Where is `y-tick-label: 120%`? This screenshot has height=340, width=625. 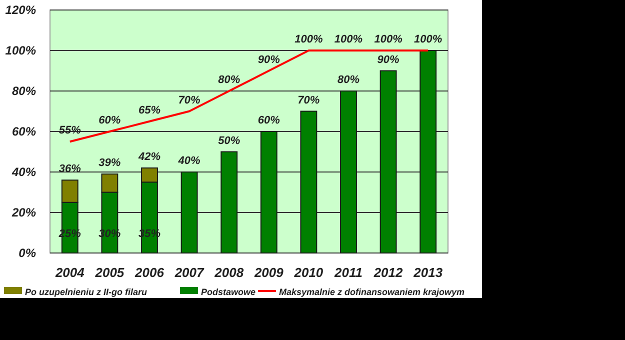 y-tick-label: 120% is located at coordinates (20, 10).